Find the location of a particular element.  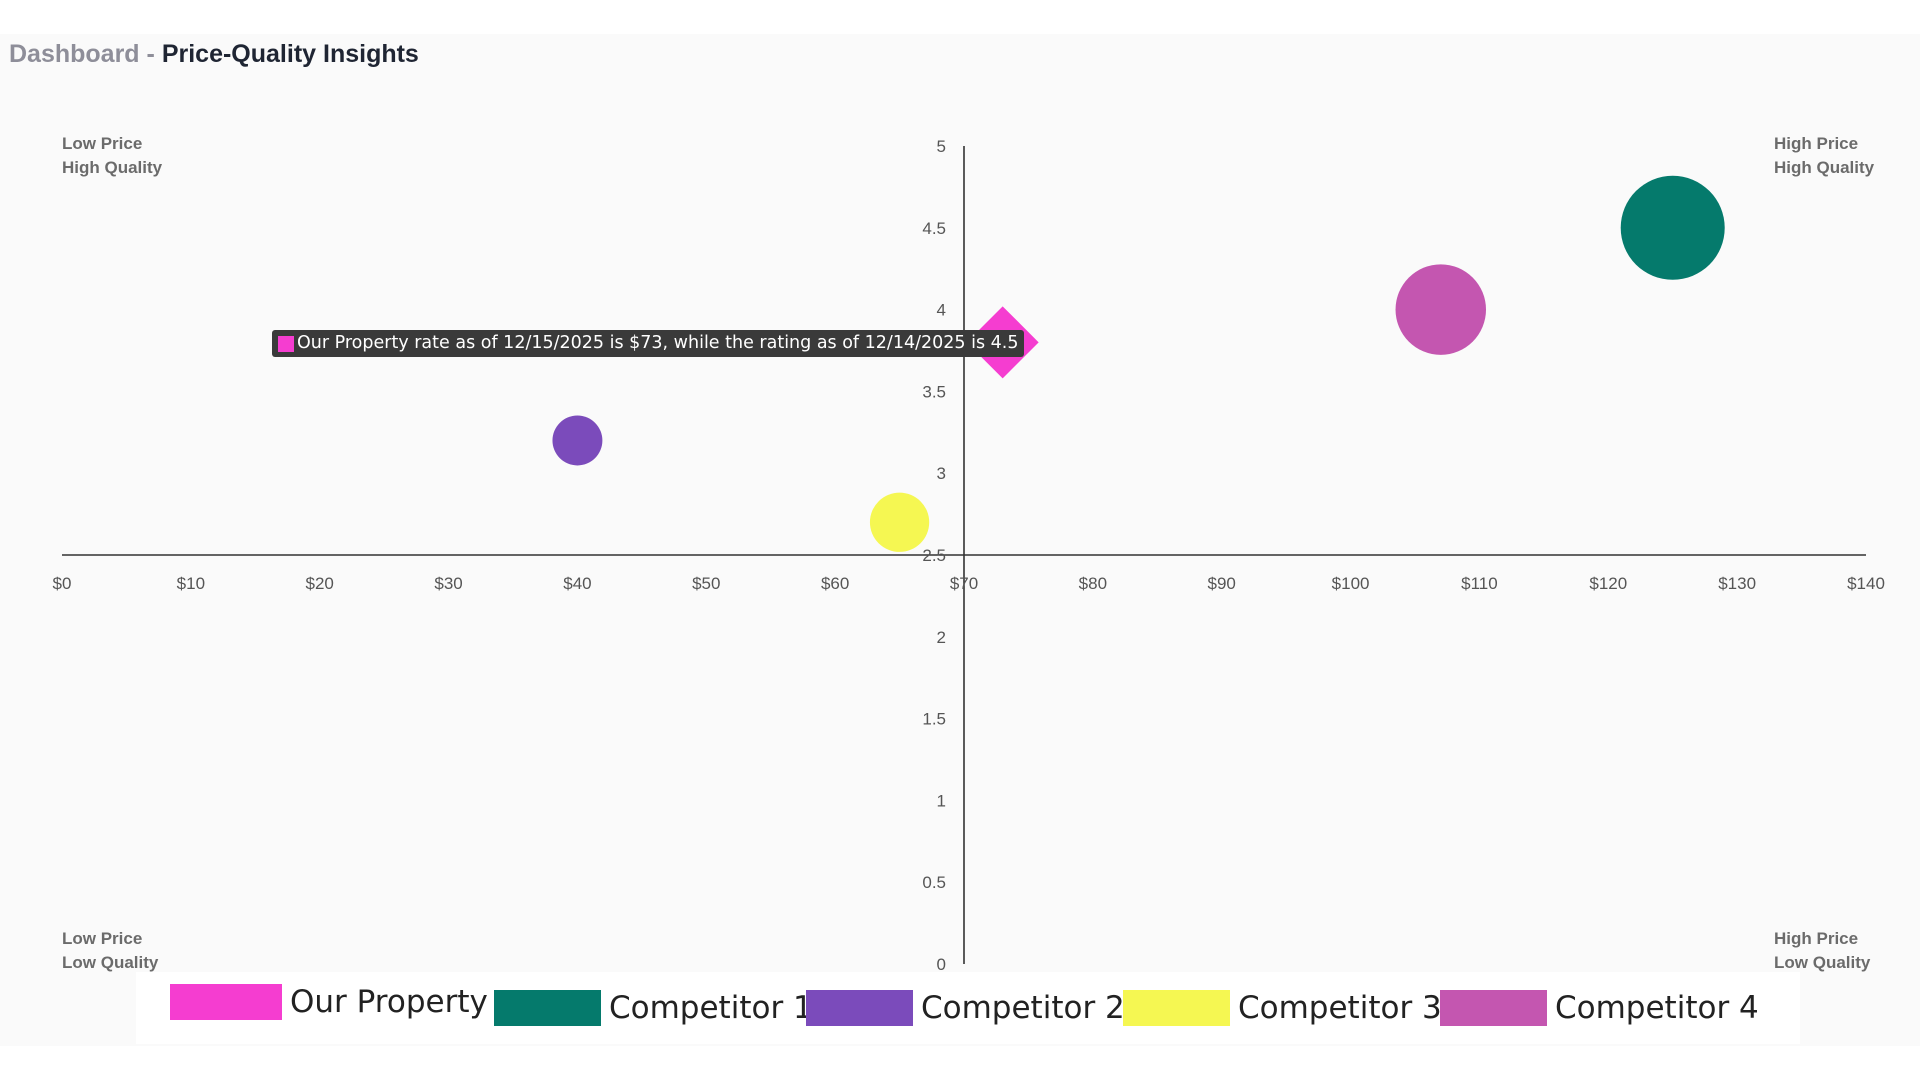

quadrant-label-bottom-left: Low Price Low Quality is located at coordinates (110, 951).